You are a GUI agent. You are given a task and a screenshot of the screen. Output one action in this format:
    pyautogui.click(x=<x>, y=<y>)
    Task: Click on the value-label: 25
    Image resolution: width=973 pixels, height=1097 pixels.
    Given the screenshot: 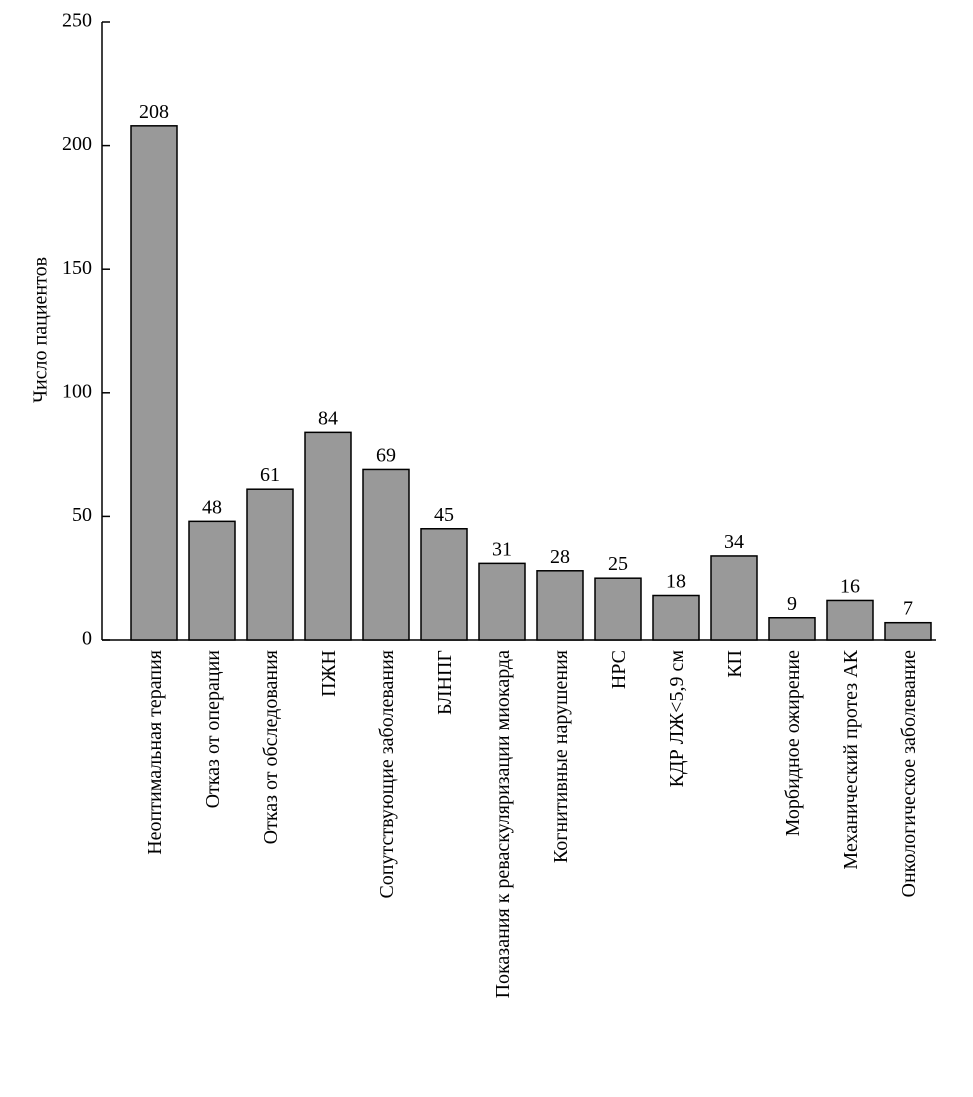 What is the action you would take?
    pyautogui.click(x=618, y=564)
    